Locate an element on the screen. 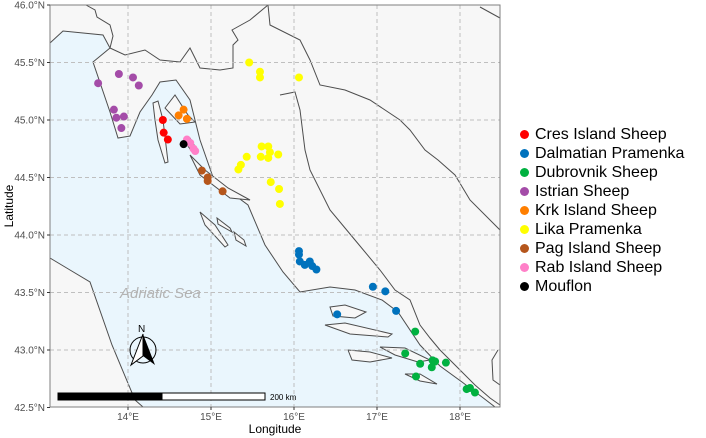 This screenshot has height=438, width=706. north-arrow: N is located at coordinates (143, 345).